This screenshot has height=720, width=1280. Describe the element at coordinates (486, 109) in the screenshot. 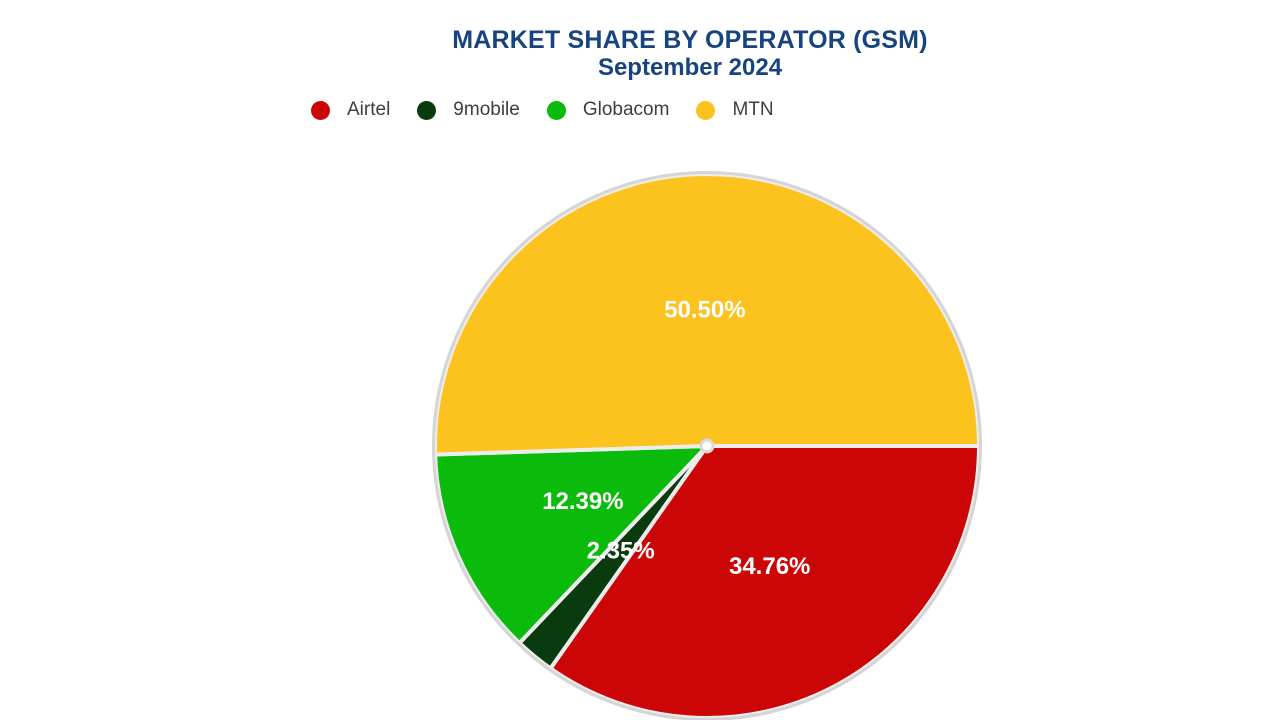

I see `legend-label-9mobile: 9mobile` at that location.